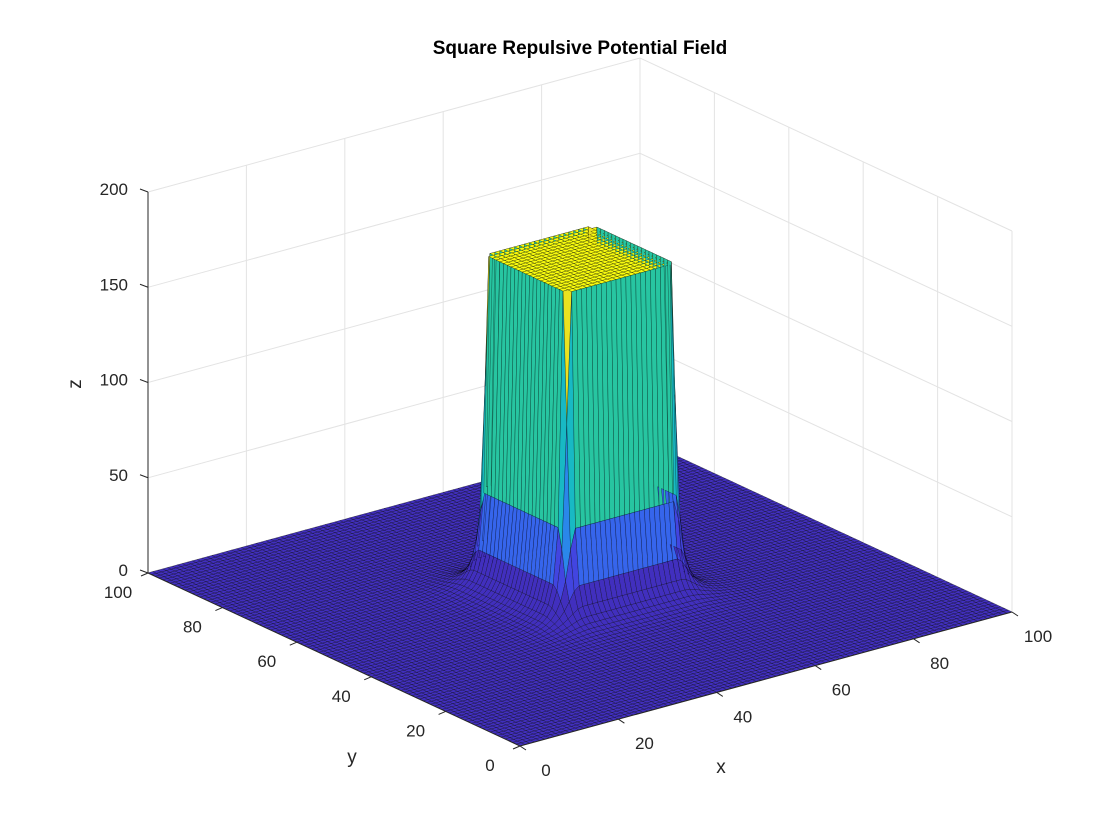 The image size is (1120, 840). I want to click on chart-title: Square Repulsive Potential Field, so click(580, 48).